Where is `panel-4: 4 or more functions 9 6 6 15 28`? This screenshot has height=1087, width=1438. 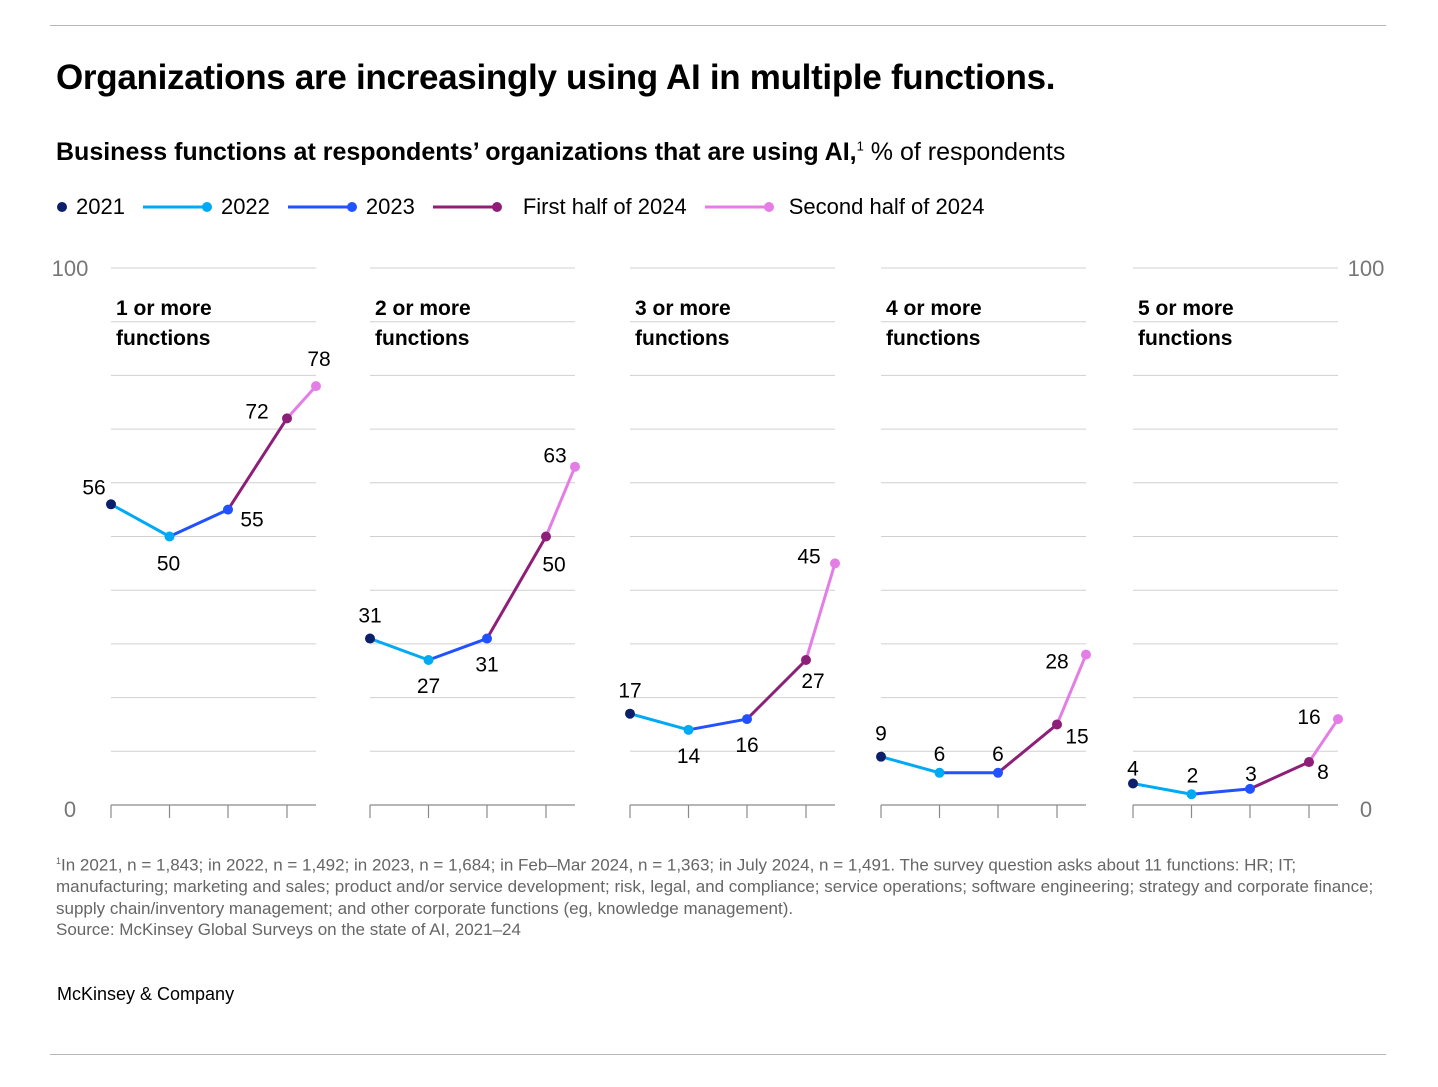
panel-4: 4 or more functions 9 6 6 15 28 is located at coordinates (983, 542).